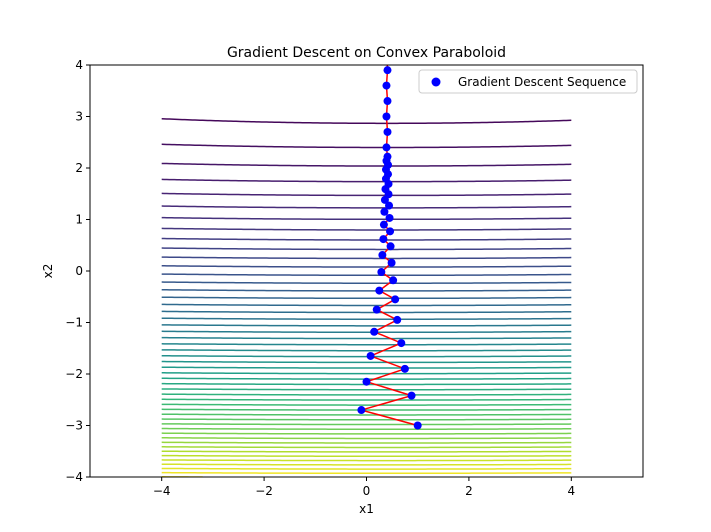  I want to click on y-tick-label: 3, so click(79, 117).